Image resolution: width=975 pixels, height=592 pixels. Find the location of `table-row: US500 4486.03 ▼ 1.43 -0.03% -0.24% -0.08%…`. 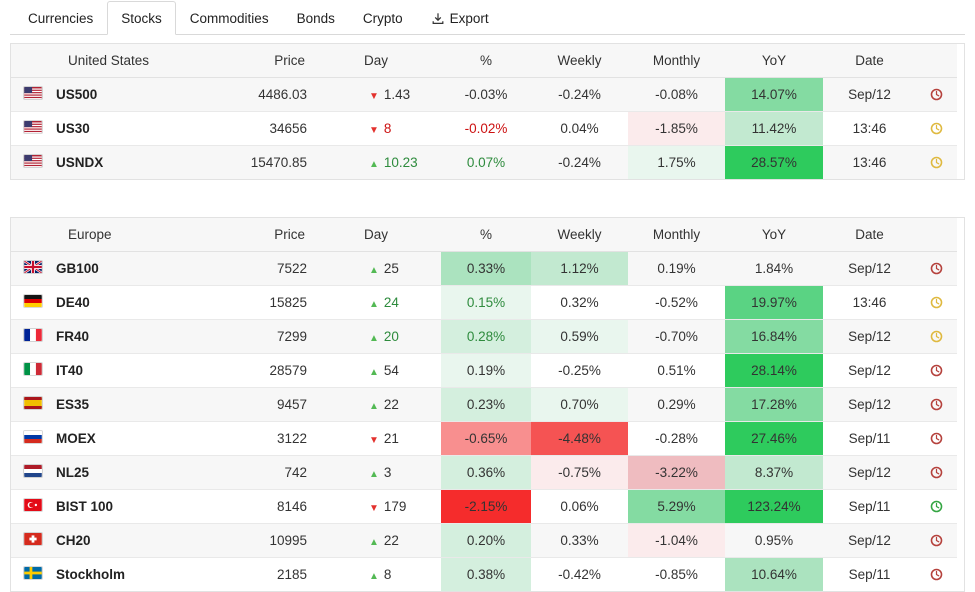

table-row: US500 4486.03 ▼ 1.43 -0.03% -0.24% -0.08%… is located at coordinates (484, 94).